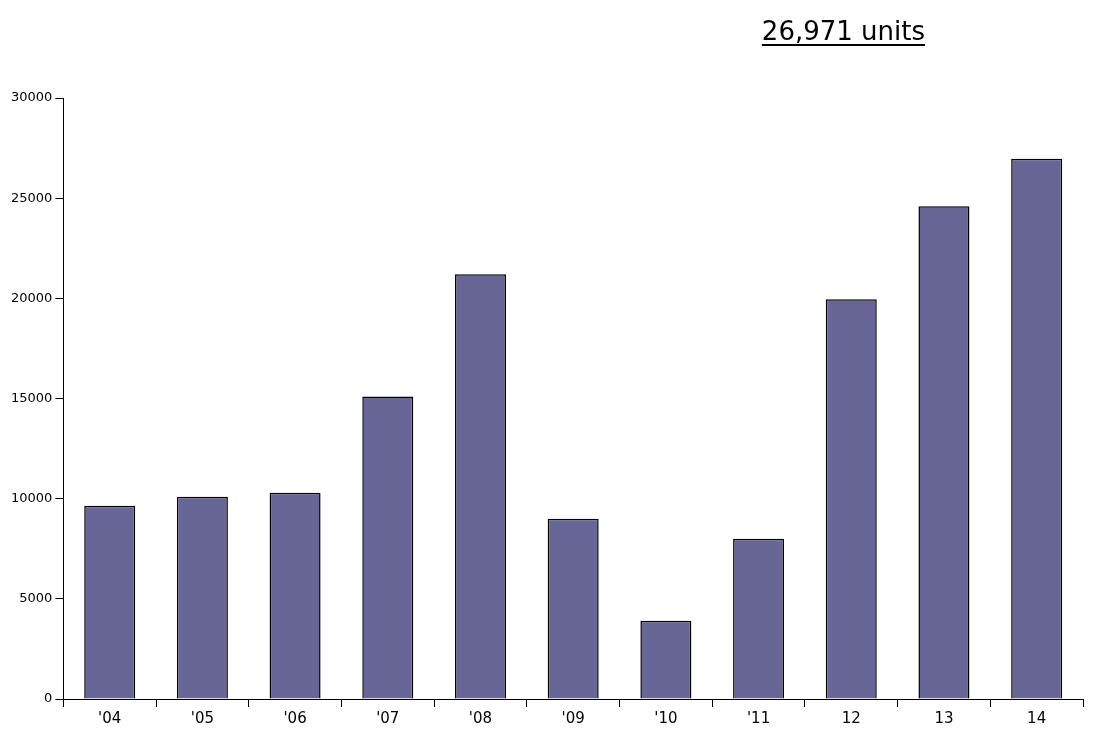  Describe the element at coordinates (32, 297) in the screenshot. I see `y-tick-label: 20000` at that location.